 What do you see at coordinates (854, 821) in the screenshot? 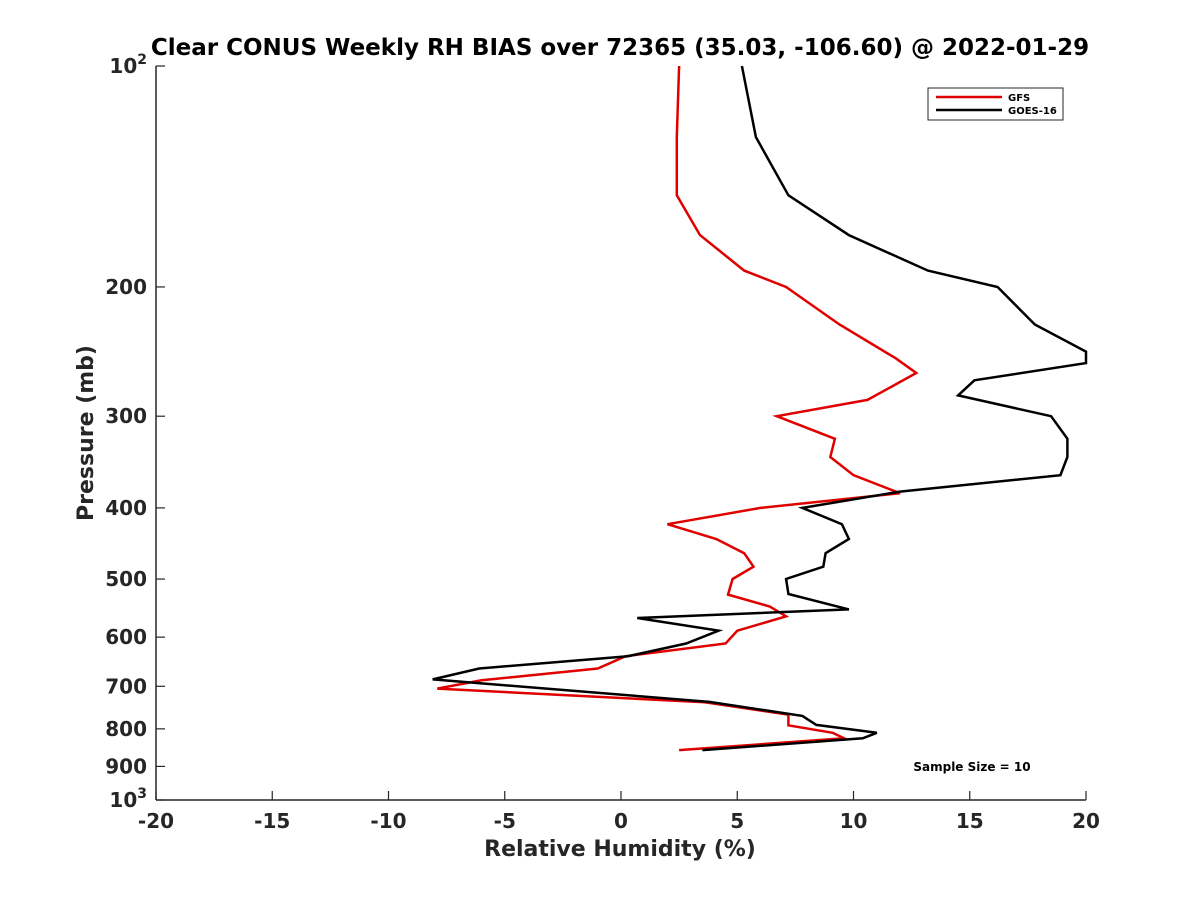
I see `x-tick-label: 10` at bounding box center [854, 821].